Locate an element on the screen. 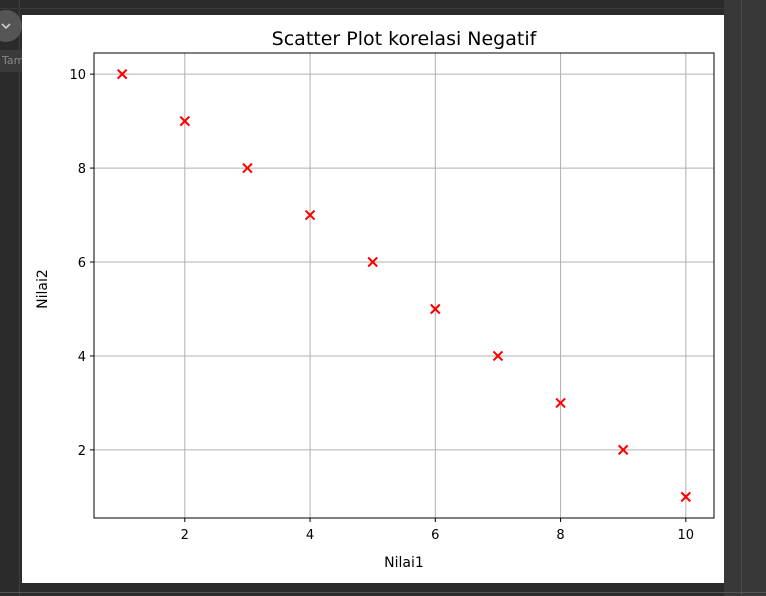 This screenshot has height=596, width=766. y-tick-label: 6 is located at coordinates (82, 263).